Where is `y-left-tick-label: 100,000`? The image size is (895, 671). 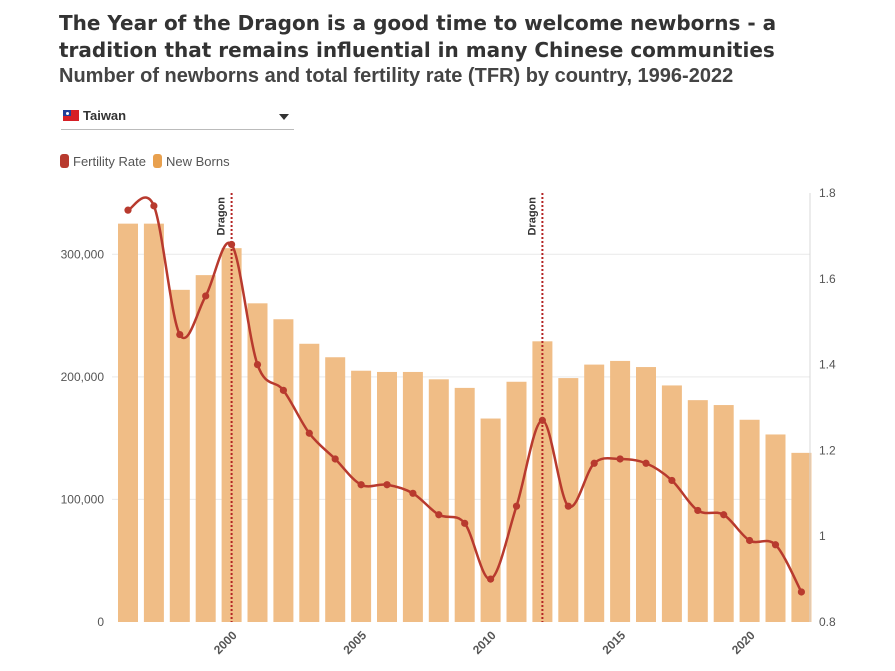
y-left-tick-label: 100,000 is located at coordinates (83, 499).